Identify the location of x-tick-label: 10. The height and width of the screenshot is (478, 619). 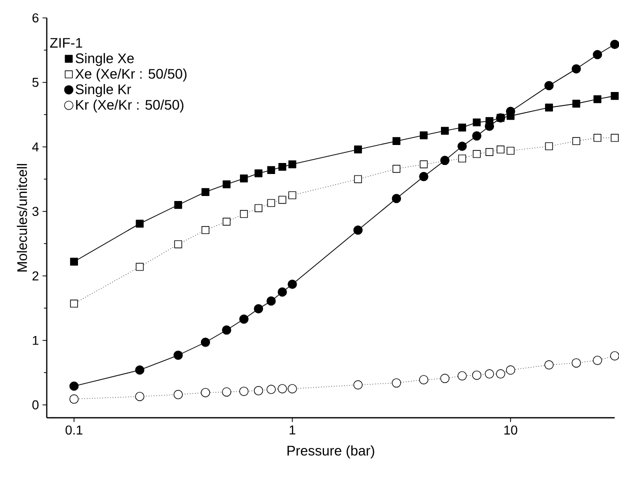
(511, 429).